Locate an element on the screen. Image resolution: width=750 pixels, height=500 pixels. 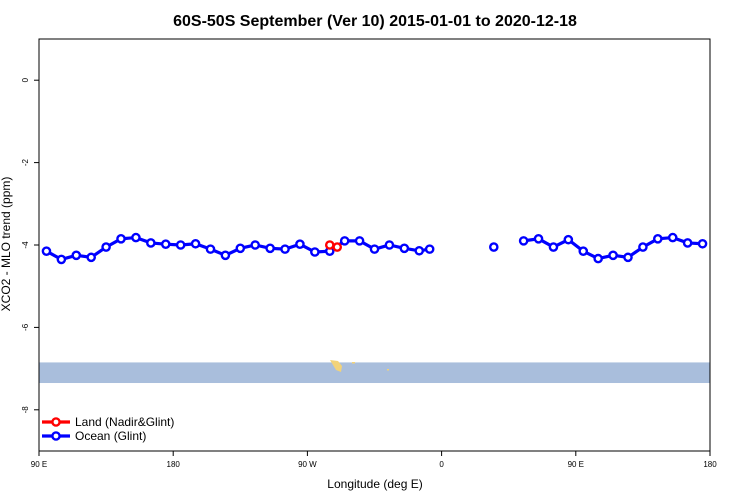
legend-label: Land (Nadir&Glint) is located at coordinates (124, 422).